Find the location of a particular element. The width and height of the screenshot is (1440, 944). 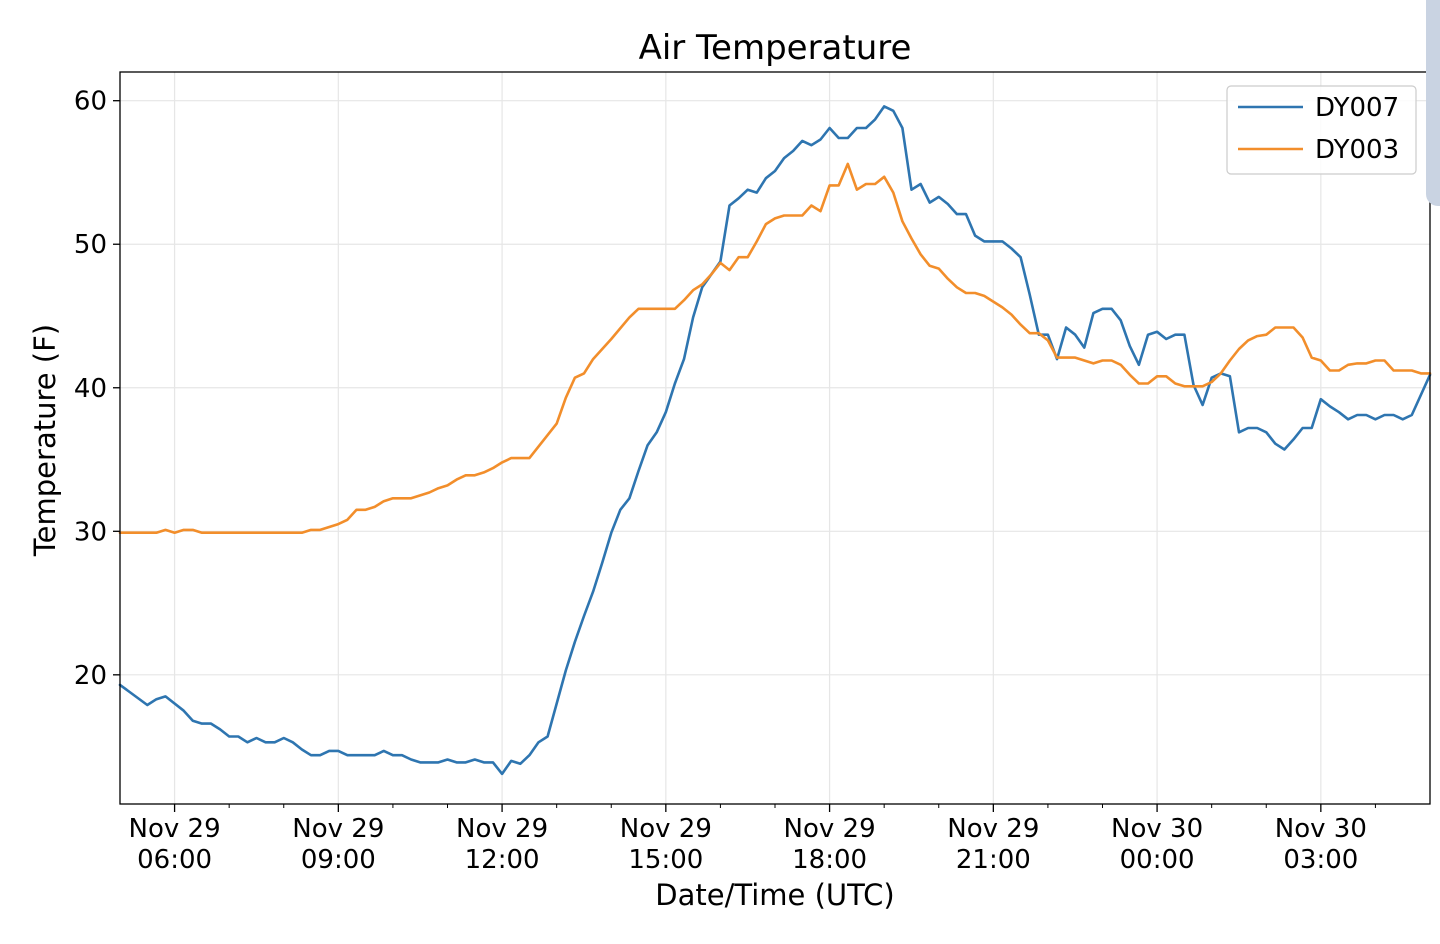

y-tick-label: 50 is located at coordinates (90, 245).